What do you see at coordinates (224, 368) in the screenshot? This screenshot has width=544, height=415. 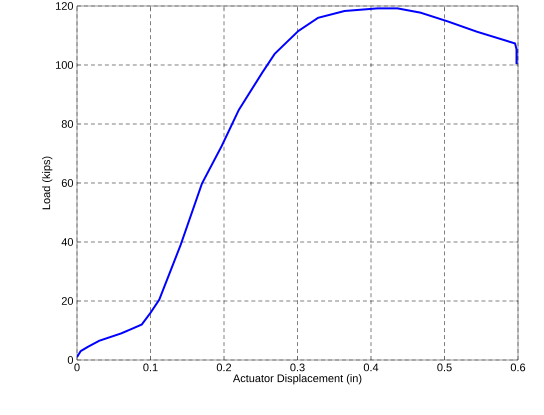 I see `x-tick-label: 0.2` at bounding box center [224, 368].